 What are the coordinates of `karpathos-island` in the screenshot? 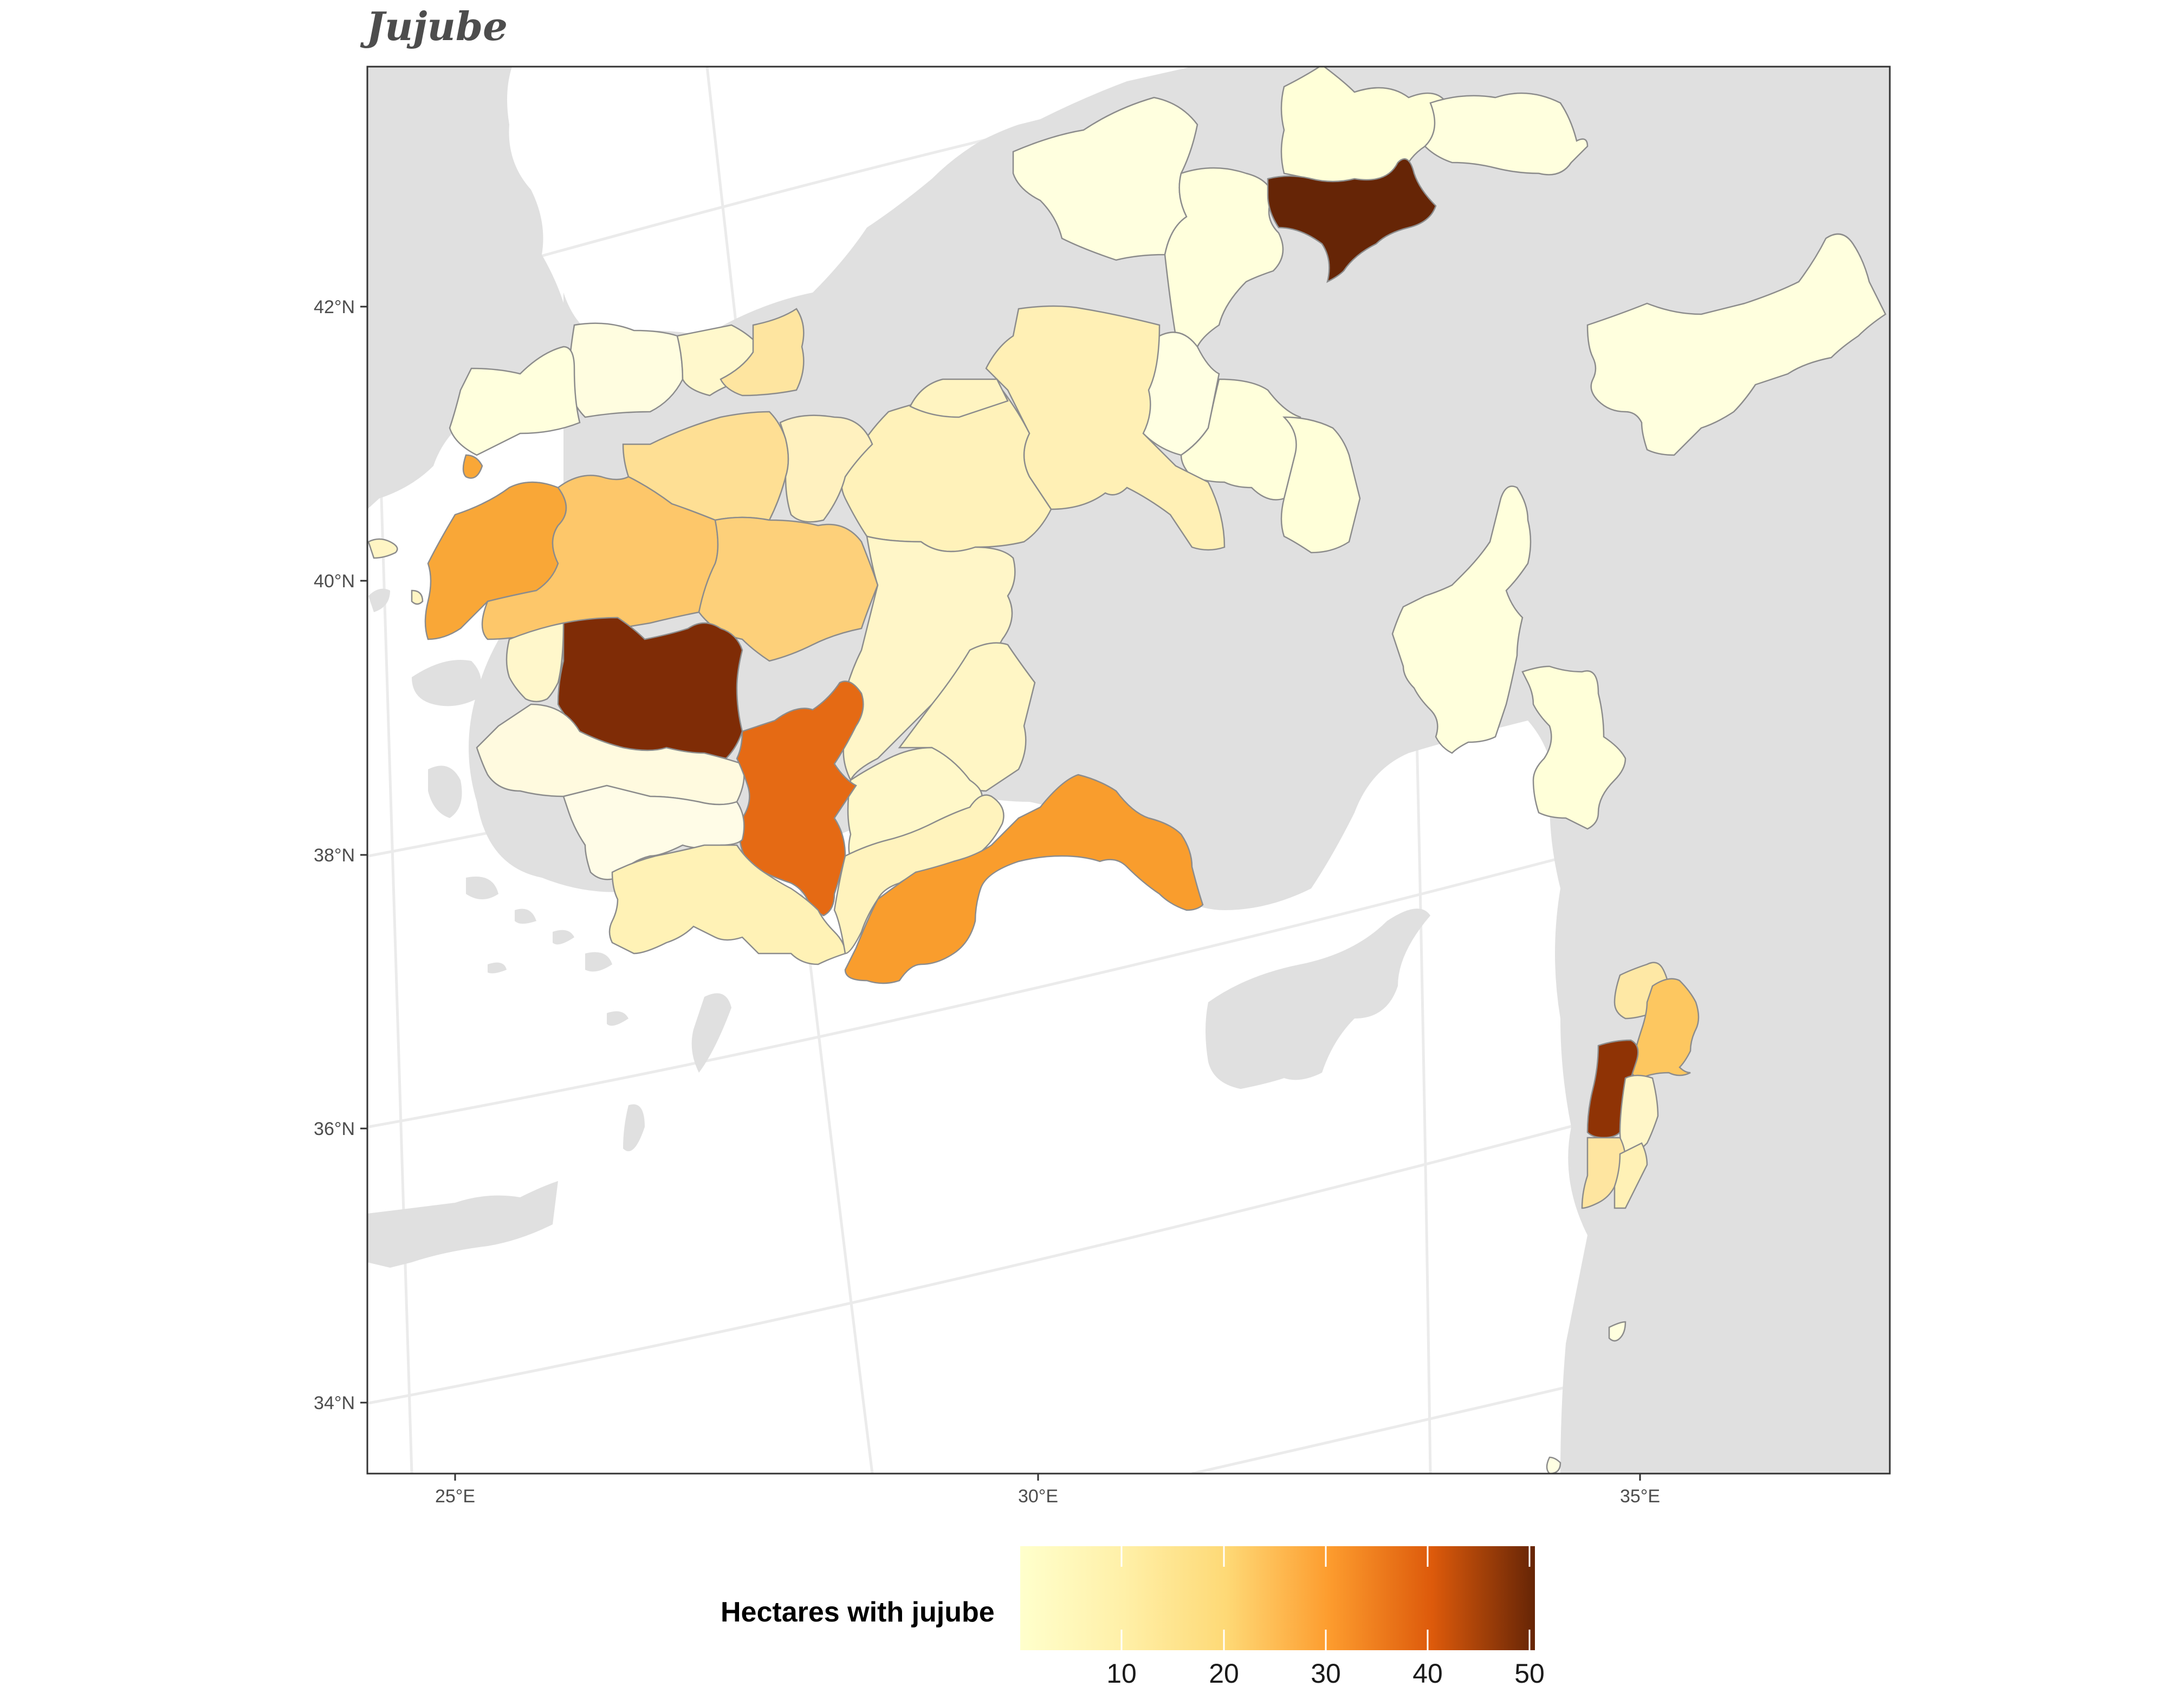 It's located at (634, 1127).